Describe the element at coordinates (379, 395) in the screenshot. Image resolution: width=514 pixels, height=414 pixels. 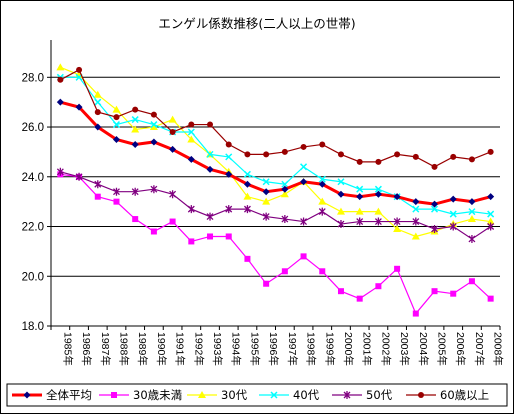
I see `legend-label-fifties: 50代` at that location.